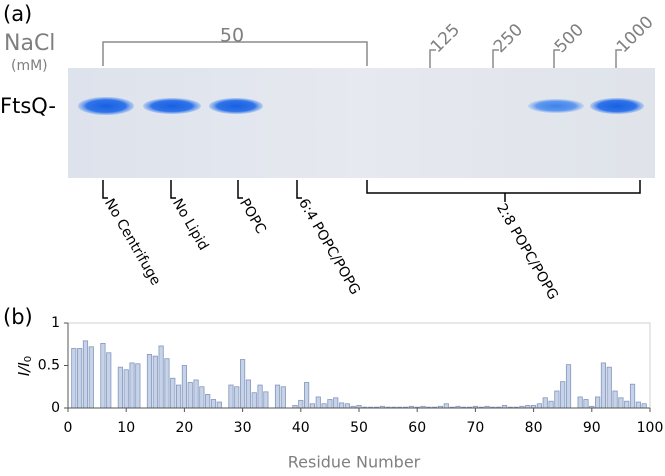 The height and width of the screenshot is (476, 665). I want to click on salt-bracket, so click(235, 53).